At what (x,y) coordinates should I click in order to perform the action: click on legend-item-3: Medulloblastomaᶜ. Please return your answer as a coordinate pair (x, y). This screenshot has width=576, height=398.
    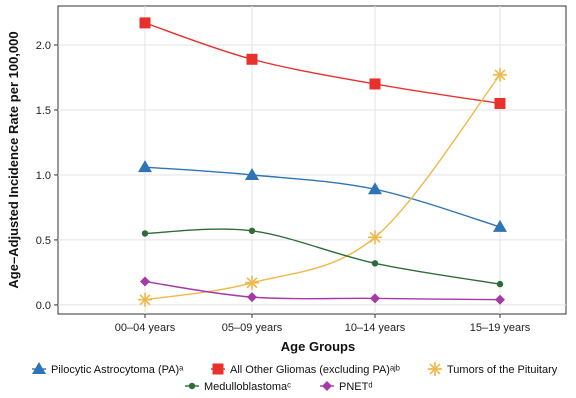
    Looking at the image, I should click on (238, 387).